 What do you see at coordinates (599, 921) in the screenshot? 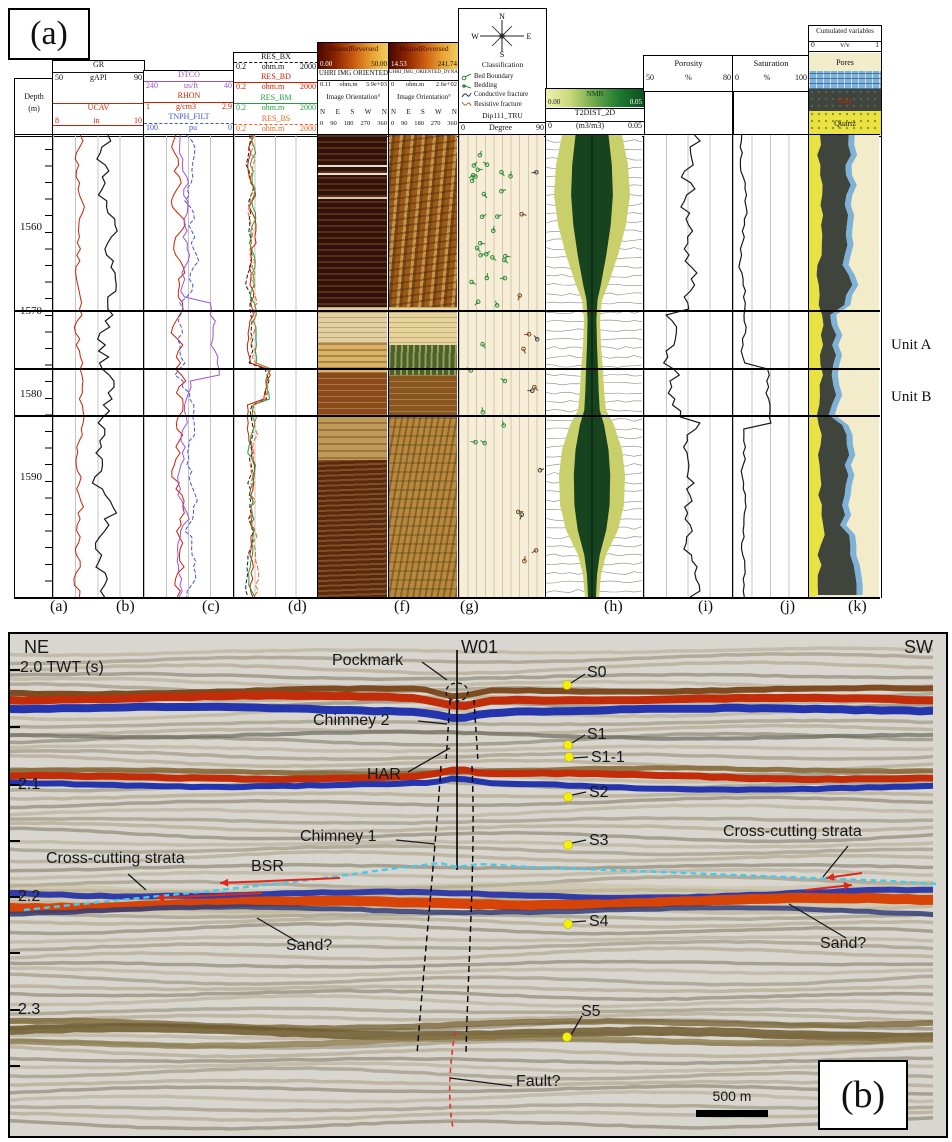
I see `marker-s4-label: S4` at bounding box center [599, 921].